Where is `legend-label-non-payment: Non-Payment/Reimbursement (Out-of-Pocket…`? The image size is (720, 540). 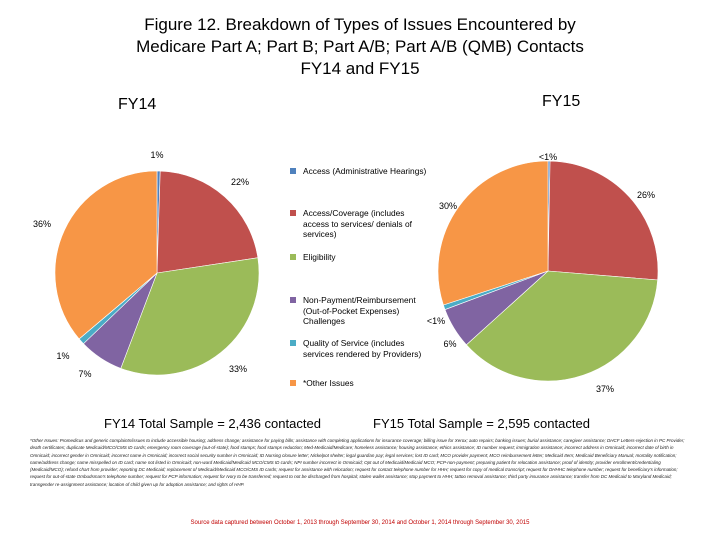 legend-label-non-payment: Non-Payment/Reimbursement (Out-of-Pocket… is located at coordinates (359, 310).